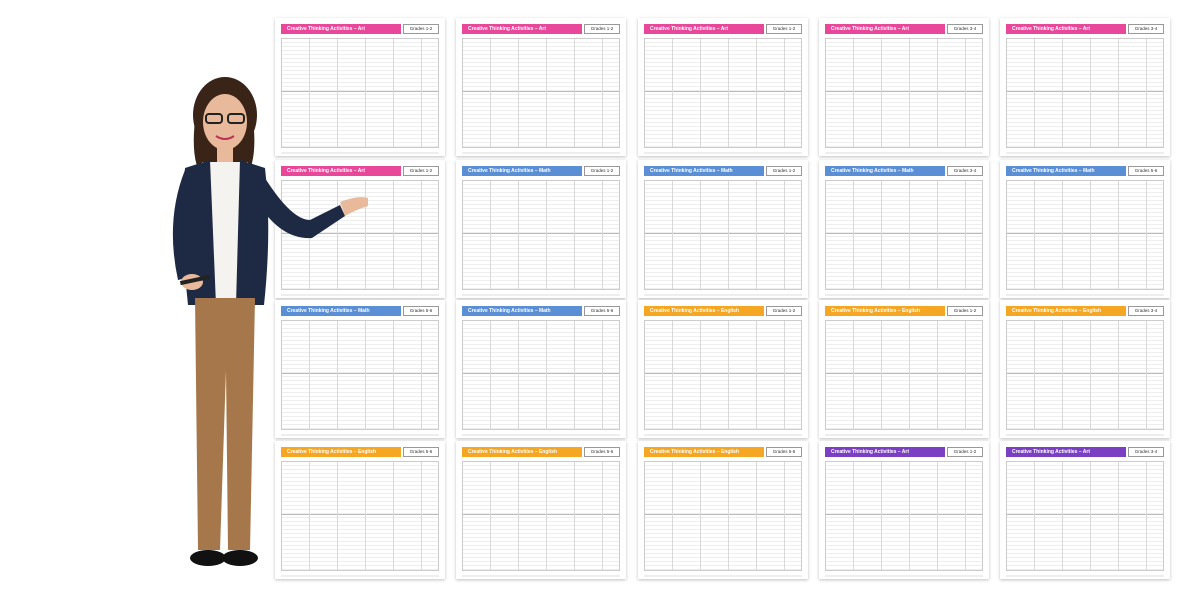  Describe the element at coordinates (270, 321) in the screenshot. I see `presenter-illustration` at that location.